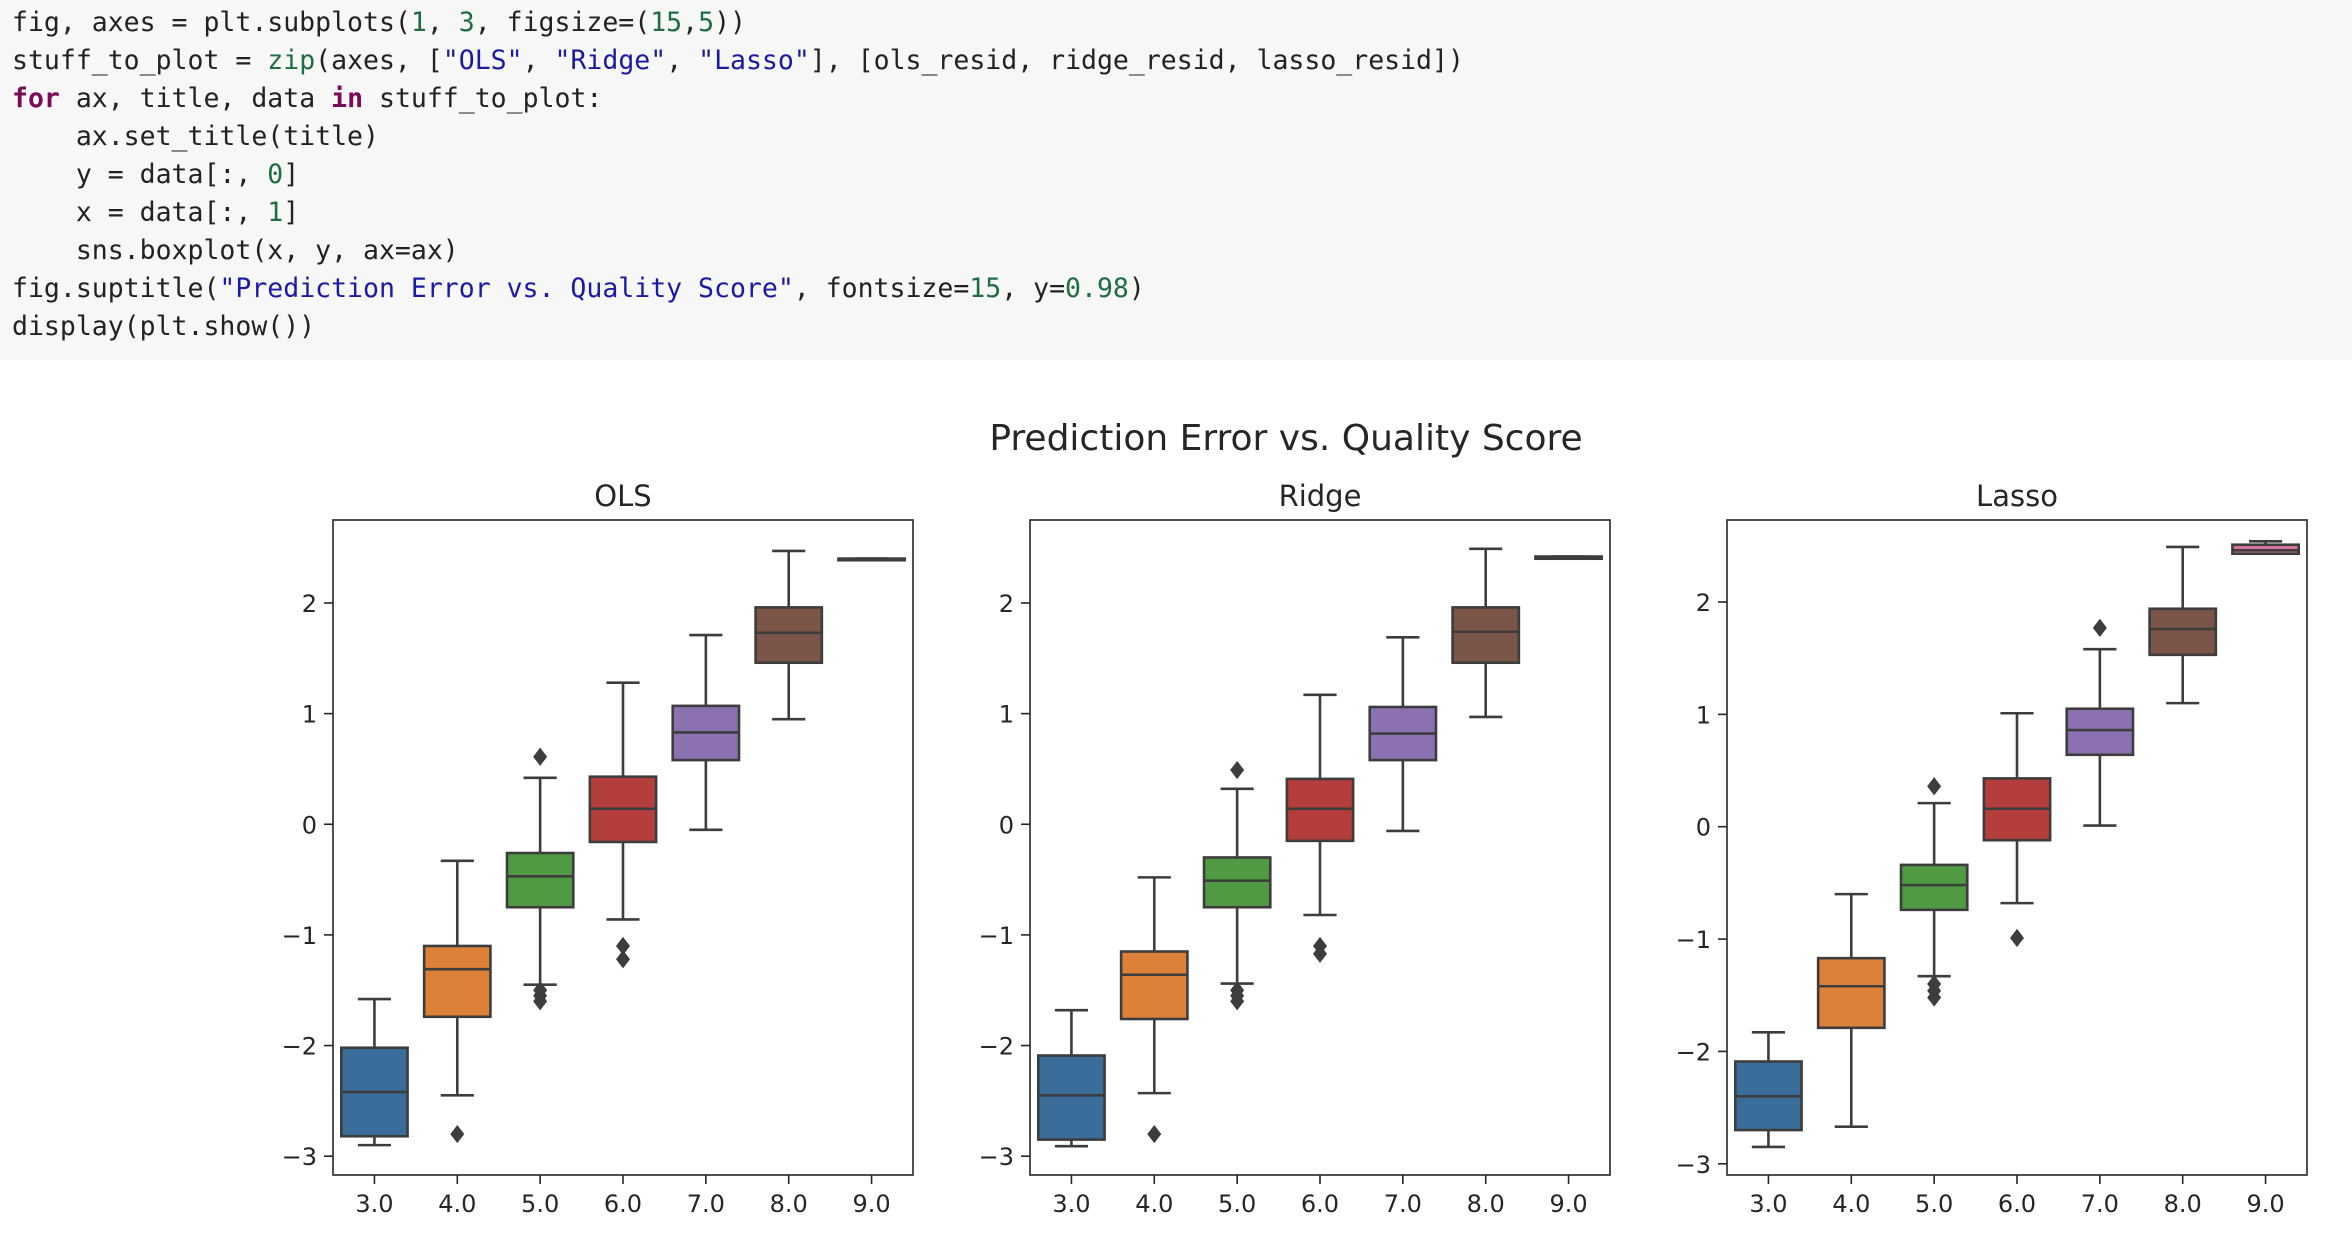 This screenshot has width=2352, height=1234. I want to click on axes-title: Lasso, so click(2017, 496).